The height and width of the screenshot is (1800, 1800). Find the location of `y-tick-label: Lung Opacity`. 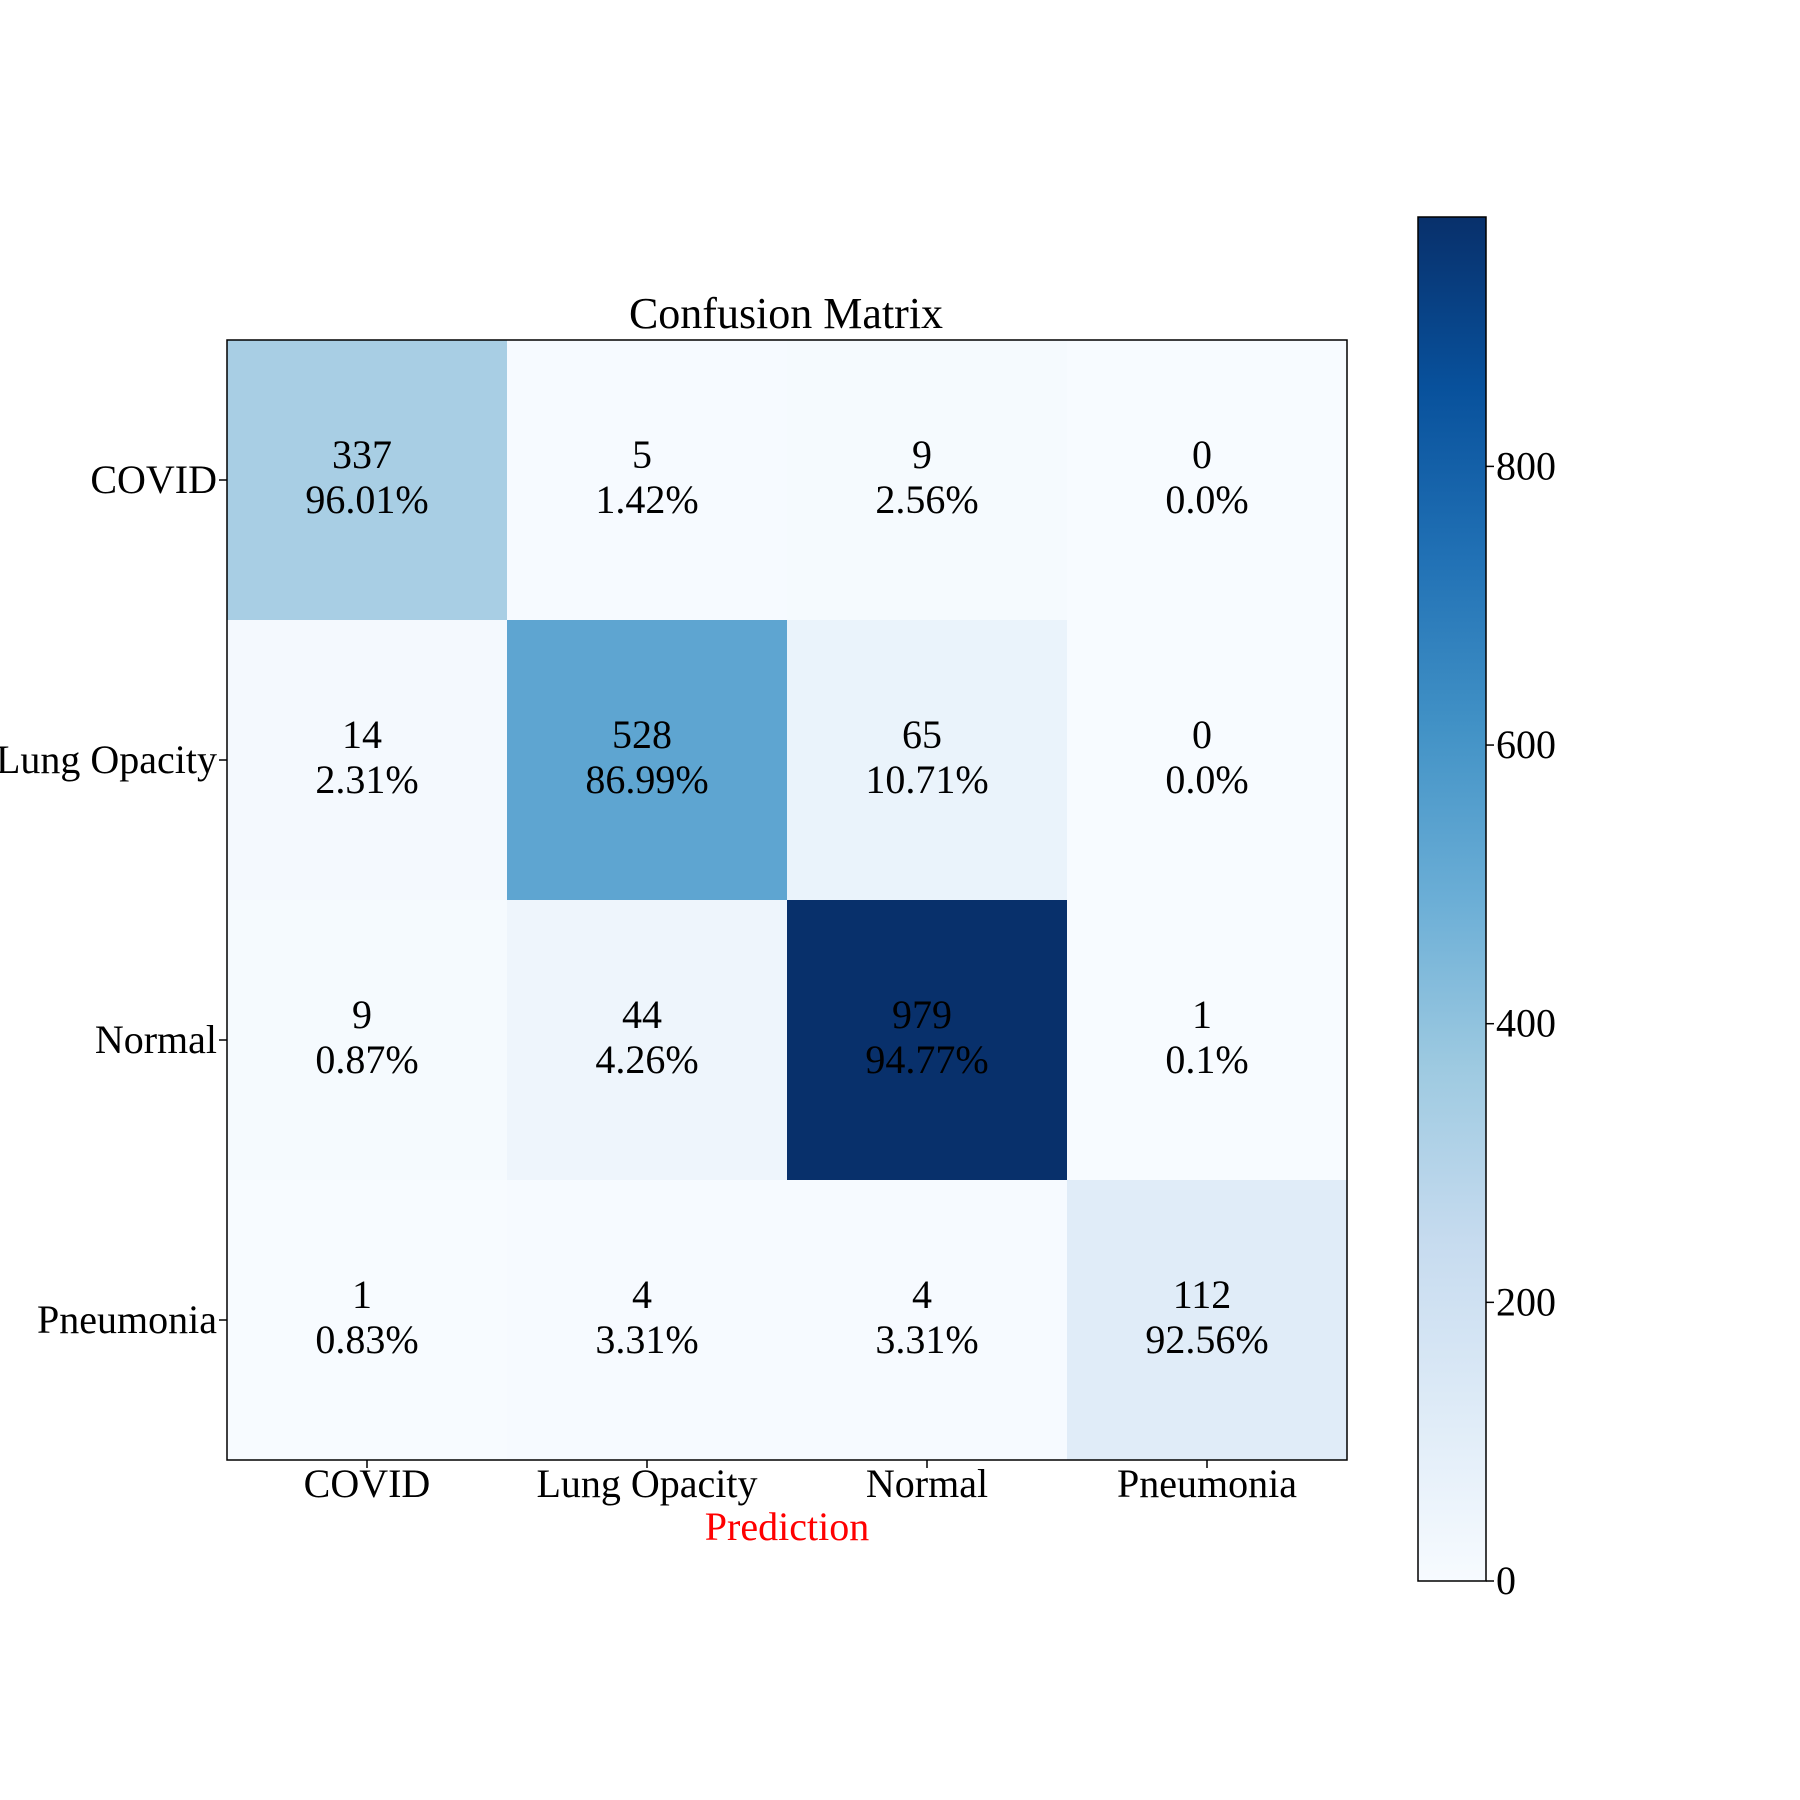

y-tick-label: Lung Opacity is located at coordinates (108, 759).